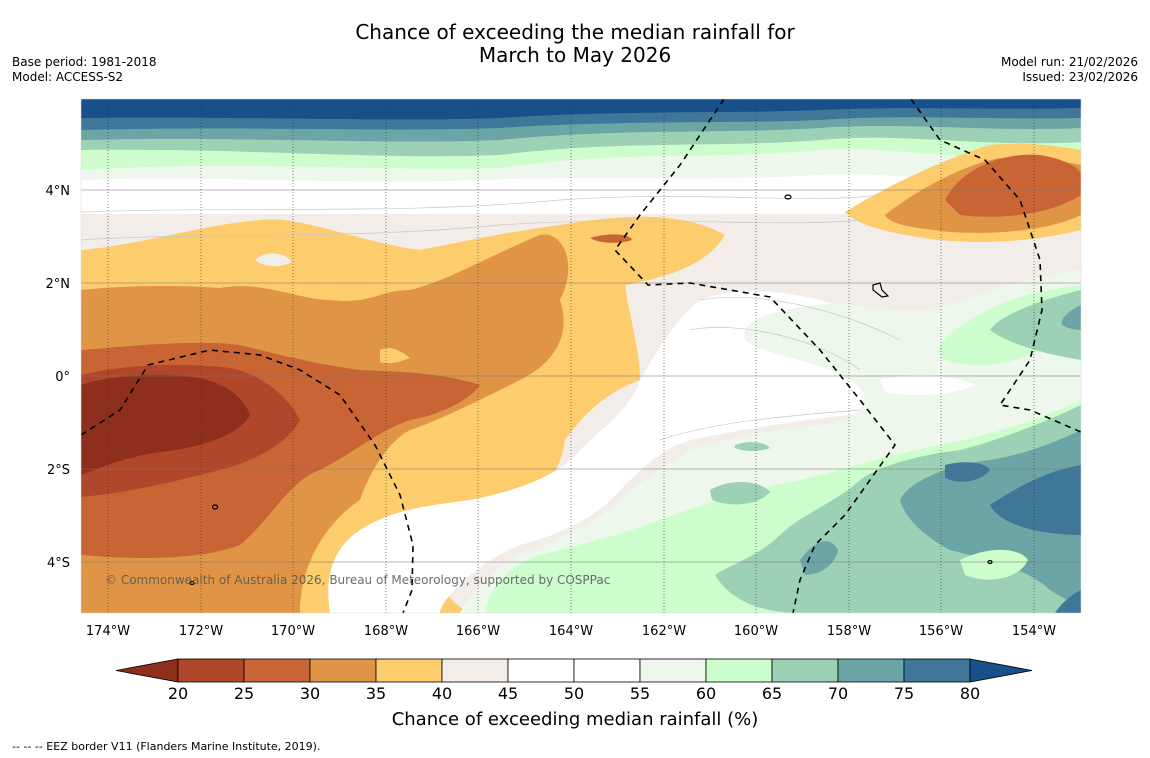  What do you see at coordinates (478, 631) in the screenshot?
I see `lon-label: 166°W` at bounding box center [478, 631].